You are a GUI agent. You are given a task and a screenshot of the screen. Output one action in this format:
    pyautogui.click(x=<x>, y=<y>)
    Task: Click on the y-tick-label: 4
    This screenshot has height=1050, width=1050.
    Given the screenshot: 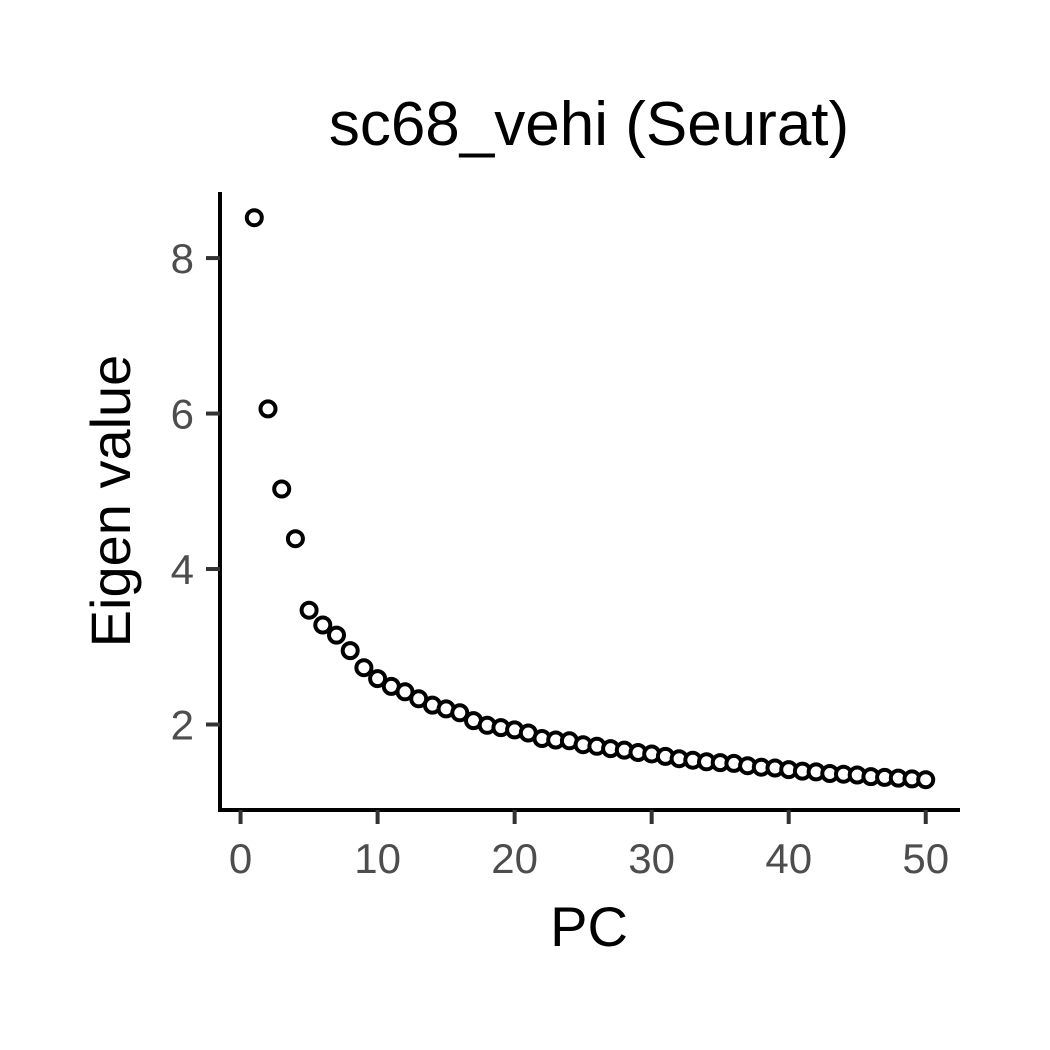 What is the action you would take?
    pyautogui.click(x=182, y=569)
    